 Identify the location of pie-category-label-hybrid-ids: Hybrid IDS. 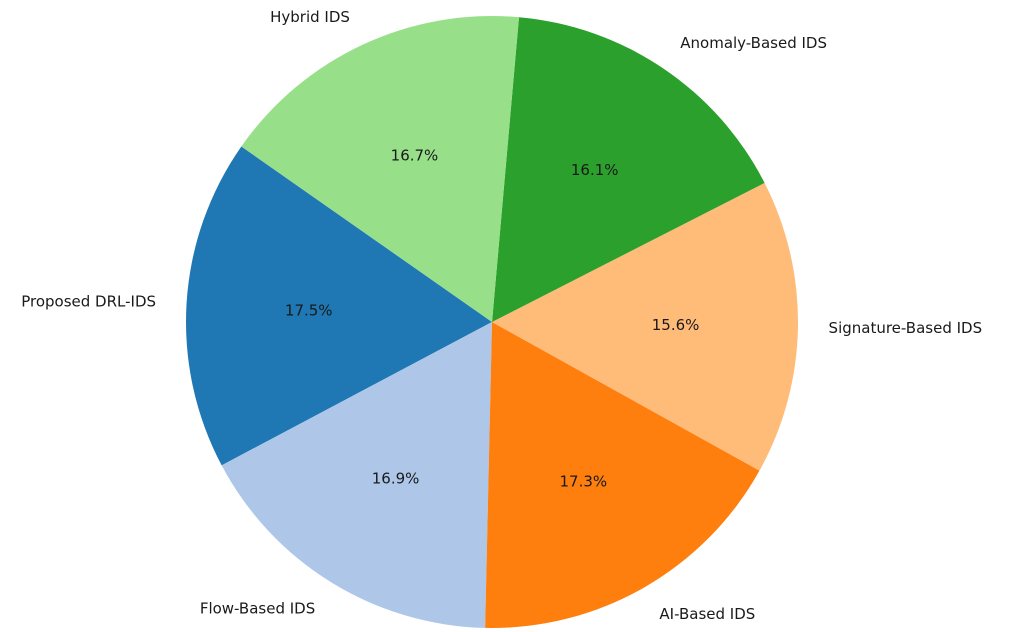
(310, 17).